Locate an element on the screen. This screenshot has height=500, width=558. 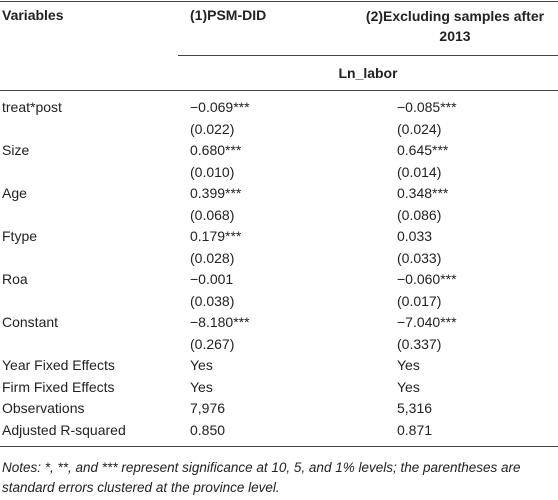
variable-label: treat*post is located at coordinates (32, 107).